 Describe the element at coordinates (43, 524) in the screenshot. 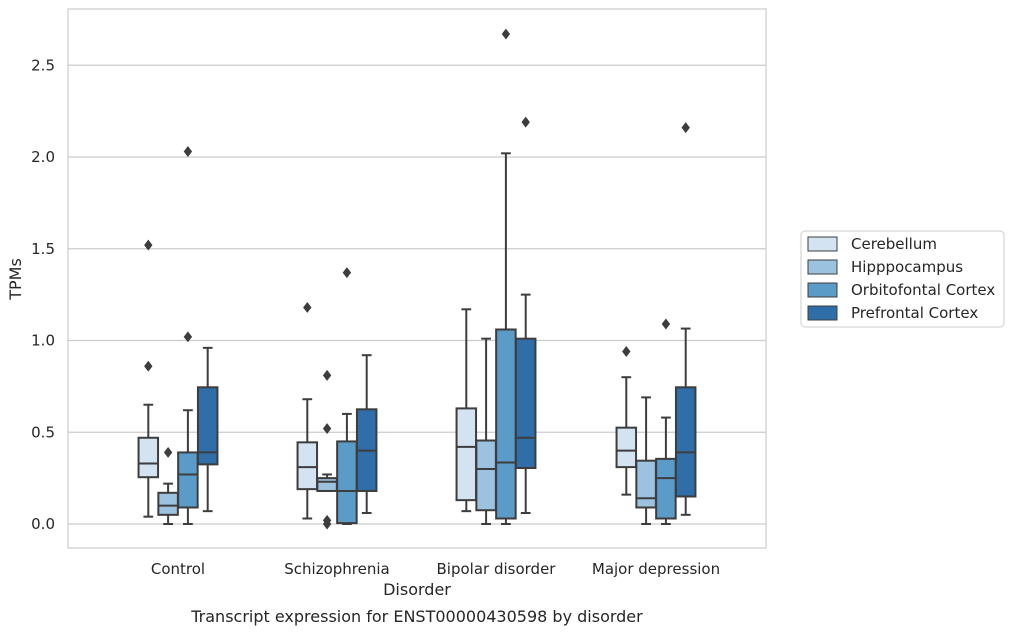

I see `y-tick-label: 0.0` at that location.